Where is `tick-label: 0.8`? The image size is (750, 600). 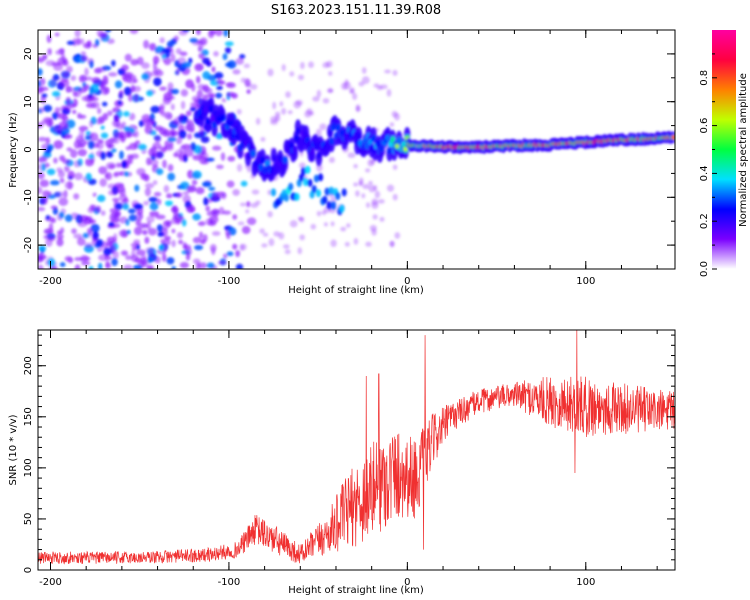 tick-label: 0.8 is located at coordinates (704, 78).